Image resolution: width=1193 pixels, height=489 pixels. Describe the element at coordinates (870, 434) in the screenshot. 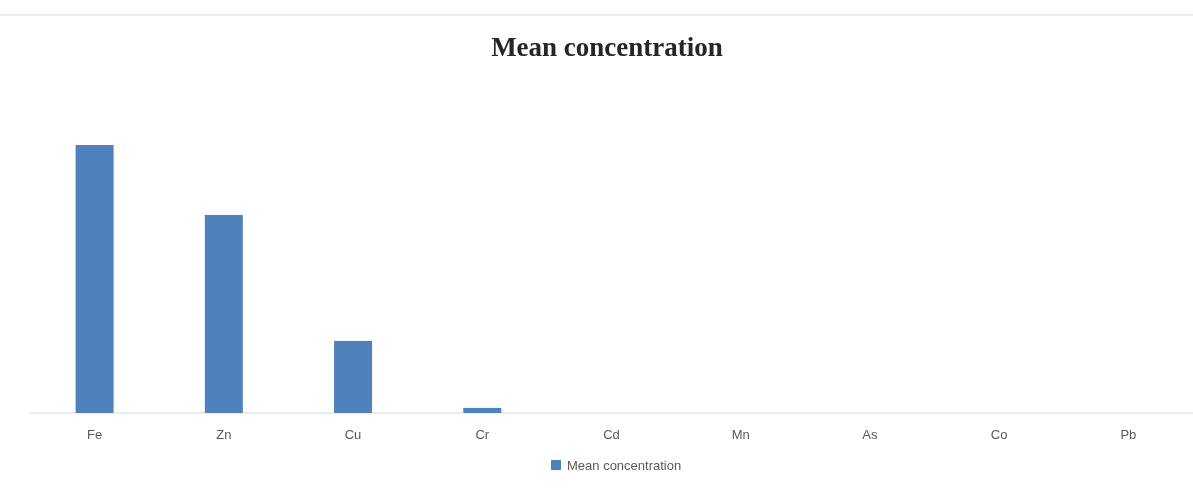

I see `x-tick-label: As` at that location.